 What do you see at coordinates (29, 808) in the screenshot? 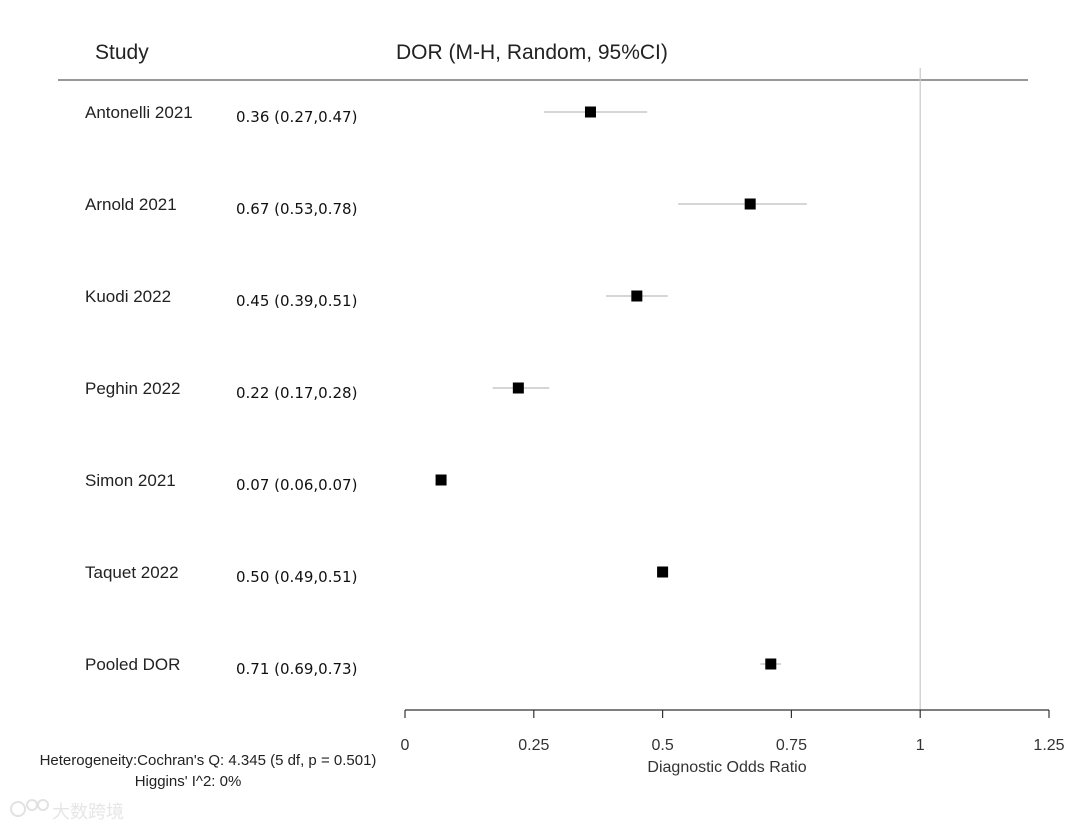
I see `watermark-logo-icon` at bounding box center [29, 808].